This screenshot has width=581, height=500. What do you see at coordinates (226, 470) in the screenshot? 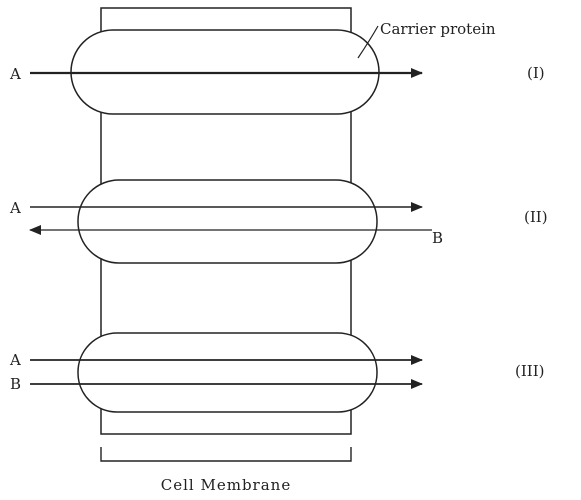
I see `cell-membrane-bracket: Cell Membrane` at bounding box center [226, 470].